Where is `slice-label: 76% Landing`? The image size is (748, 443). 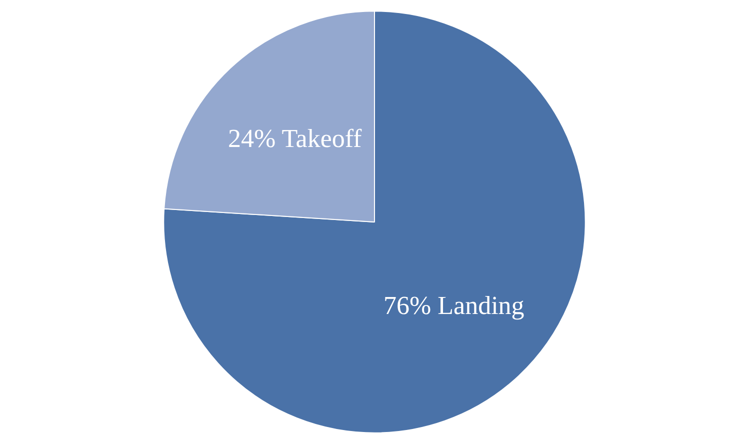 slice-label: 76% Landing is located at coordinates (453, 305).